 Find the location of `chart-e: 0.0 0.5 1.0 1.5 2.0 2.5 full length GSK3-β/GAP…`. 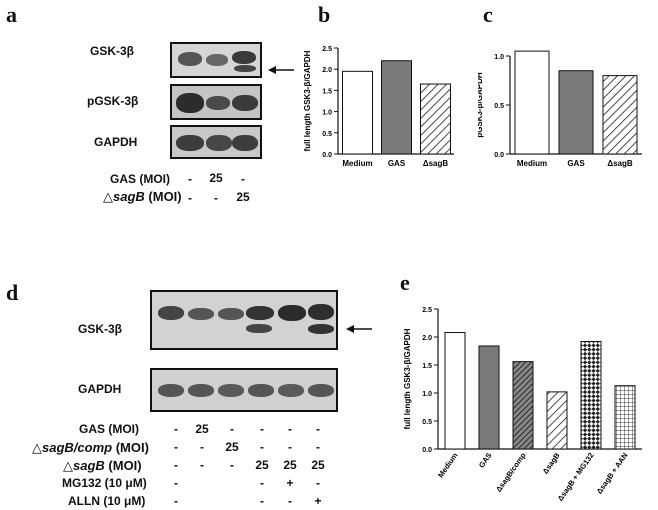

chart-e: 0.0 0.5 1.0 1.5 2.0 2.5 full length GSK3-β/GAP… is located at coordinates (522, 405).